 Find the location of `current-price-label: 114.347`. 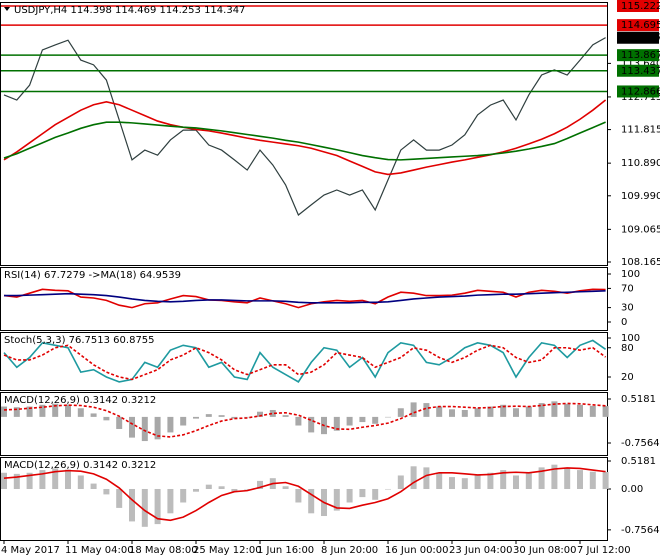

current-price-label: 114.347 is located at coordinates (640, 38).